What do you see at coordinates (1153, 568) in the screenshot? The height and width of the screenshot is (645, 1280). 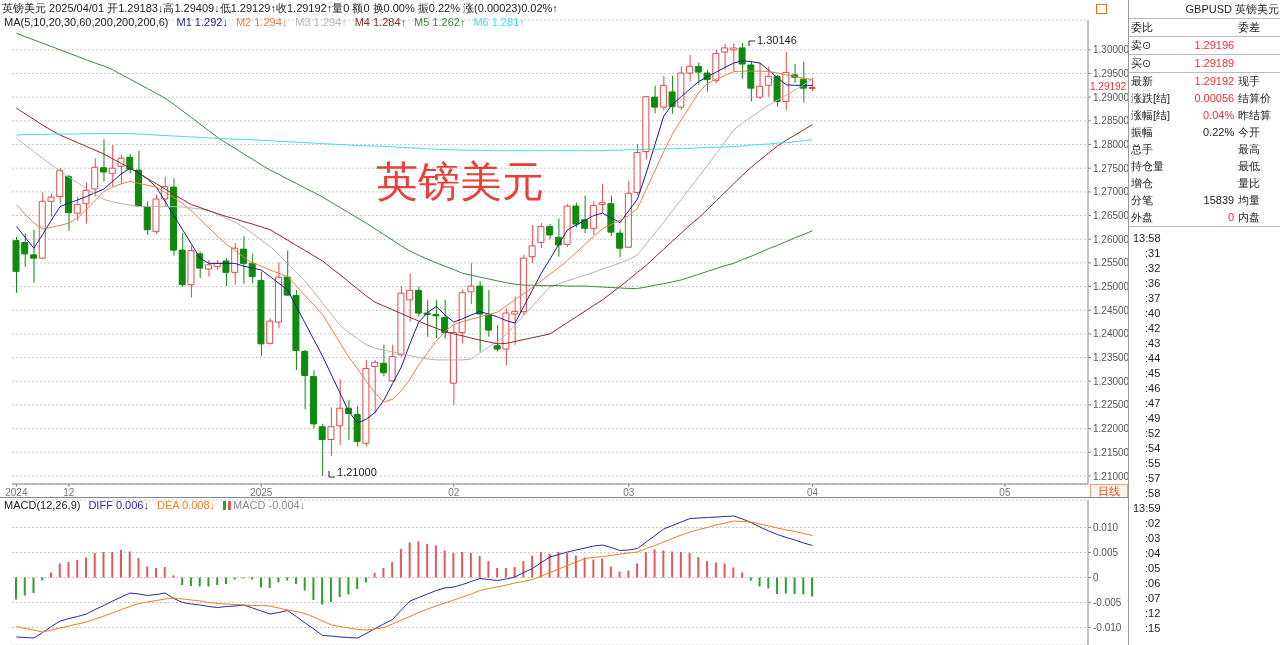 I see `text: :05` at bounding box center [1153, 568].